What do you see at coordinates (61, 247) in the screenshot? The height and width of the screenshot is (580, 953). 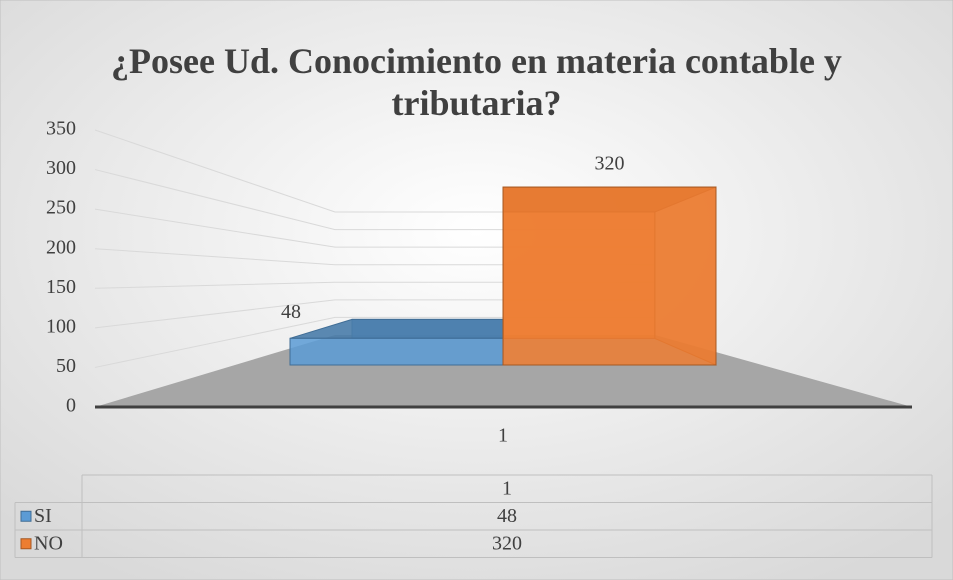 I see `y-tick-label: 200` at bounding box center [61, 247].